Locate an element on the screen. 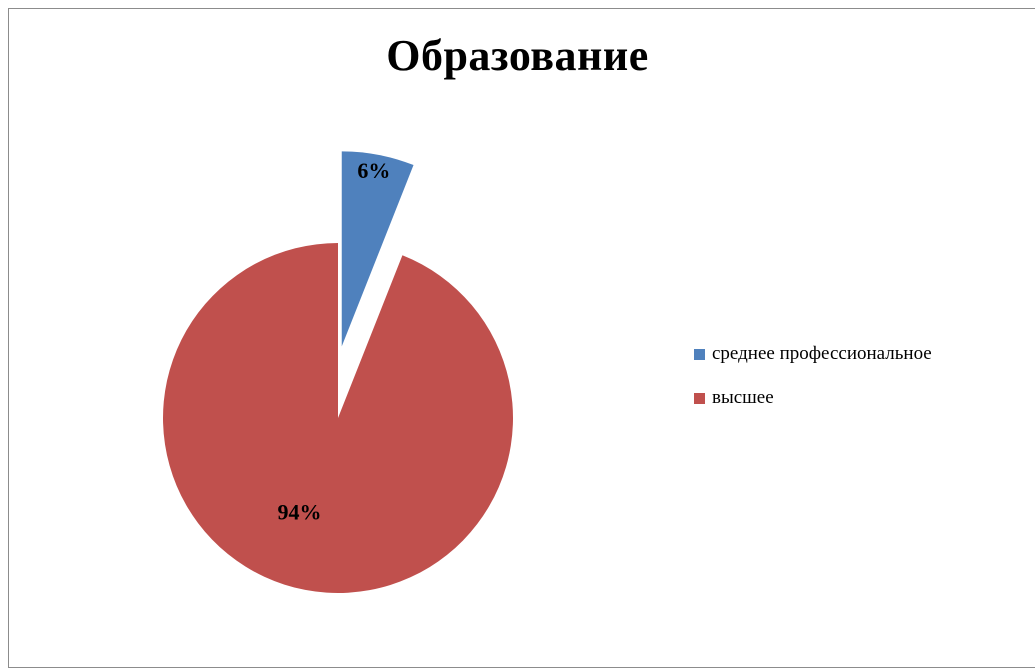  pie-slice is located at coordinates (377, 249).